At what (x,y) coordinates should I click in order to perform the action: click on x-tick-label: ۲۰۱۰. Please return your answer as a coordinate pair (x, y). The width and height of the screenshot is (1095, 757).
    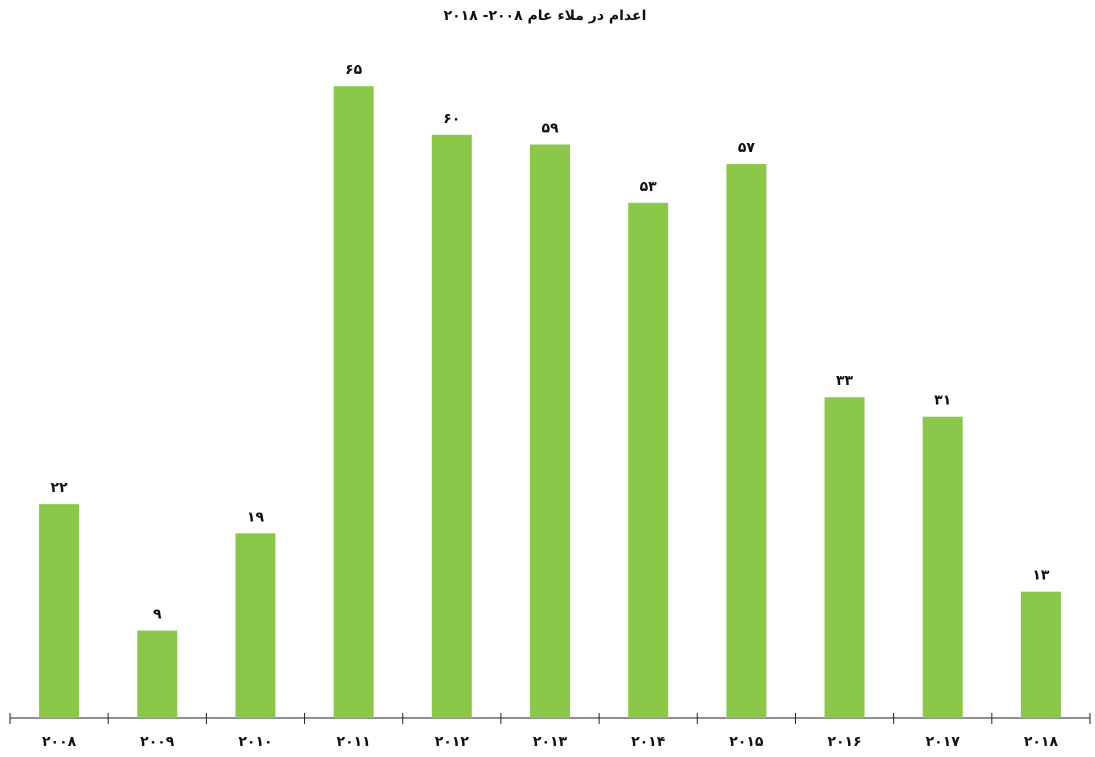
    Looking at the image, I should click on (255, 742).